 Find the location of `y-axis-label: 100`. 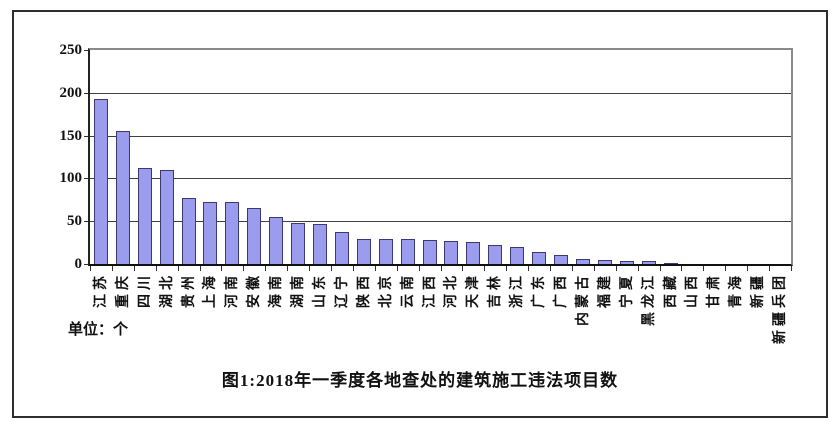

y-axis-label: 100 is located at coordinates (71, 178).